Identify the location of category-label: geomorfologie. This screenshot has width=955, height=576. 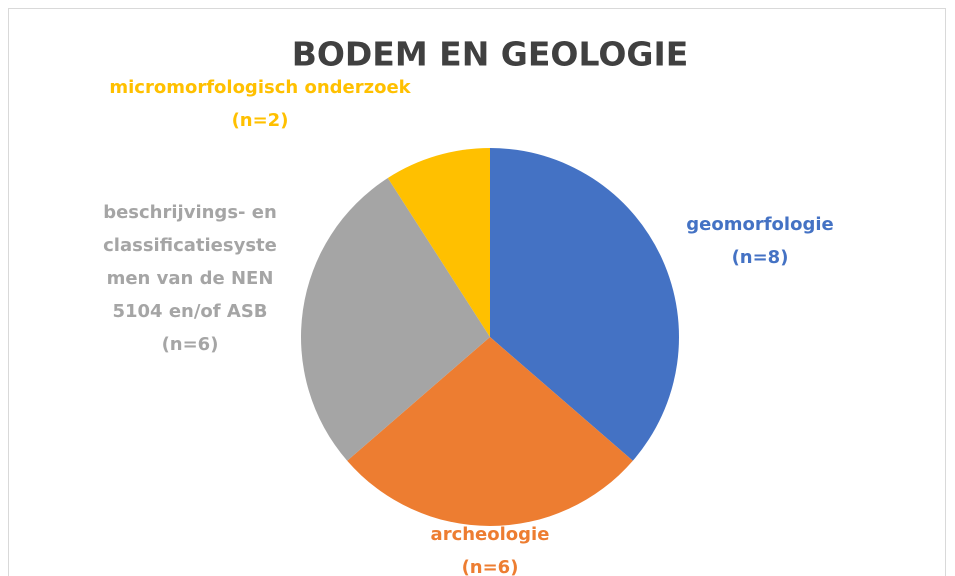
(760, 224).